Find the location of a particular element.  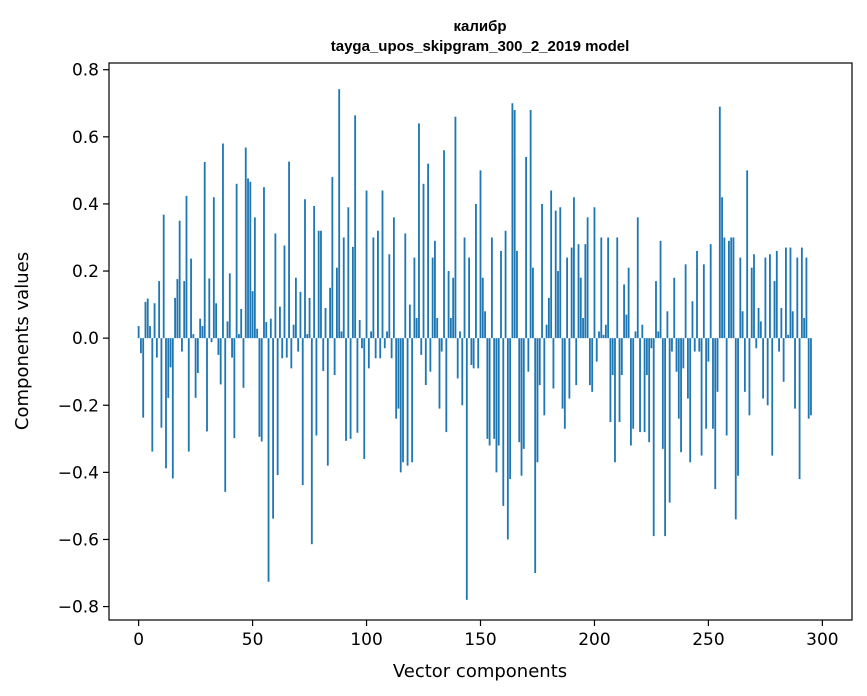

y-tick-label: −0.8 is located at coordinates (78, 608).